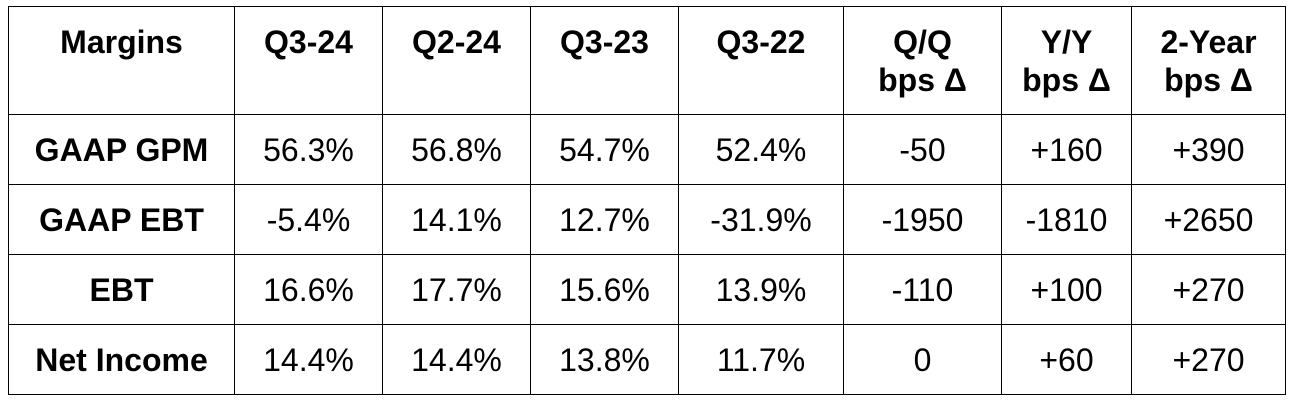 The height and width of the screenshot is (402, 1292). I want to click on table-cell: 0, so click(922, 359).